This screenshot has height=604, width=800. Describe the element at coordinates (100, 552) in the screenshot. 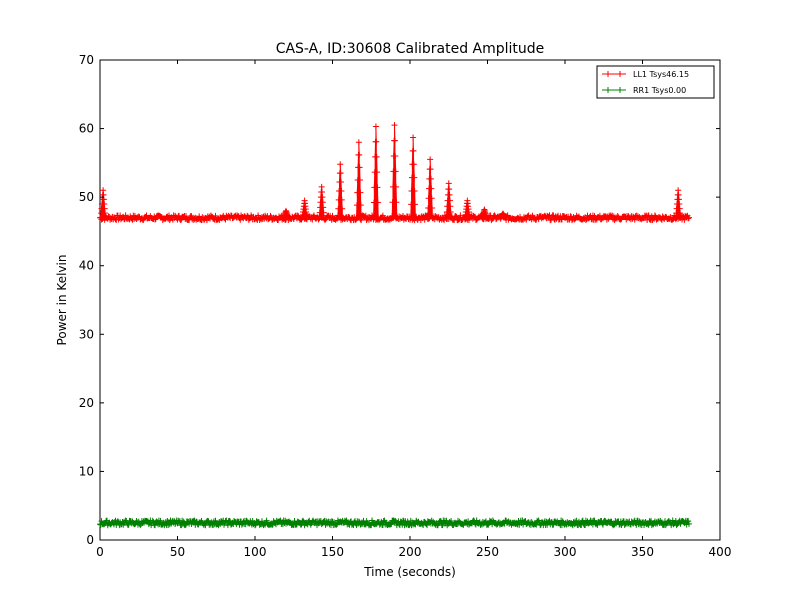

I see `x-tick-label: 0` at that location.